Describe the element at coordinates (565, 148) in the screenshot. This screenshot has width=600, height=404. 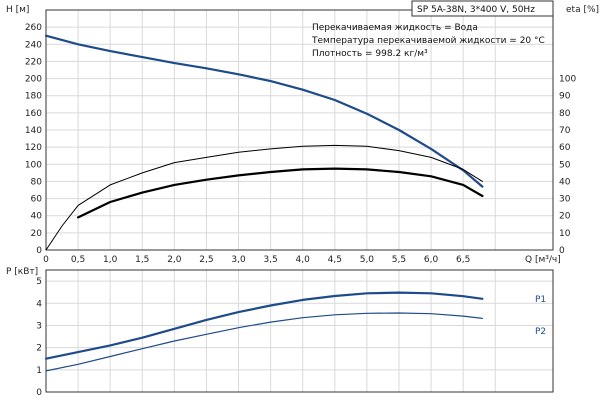
I see `efficiency-tick-label: 60` at that location.